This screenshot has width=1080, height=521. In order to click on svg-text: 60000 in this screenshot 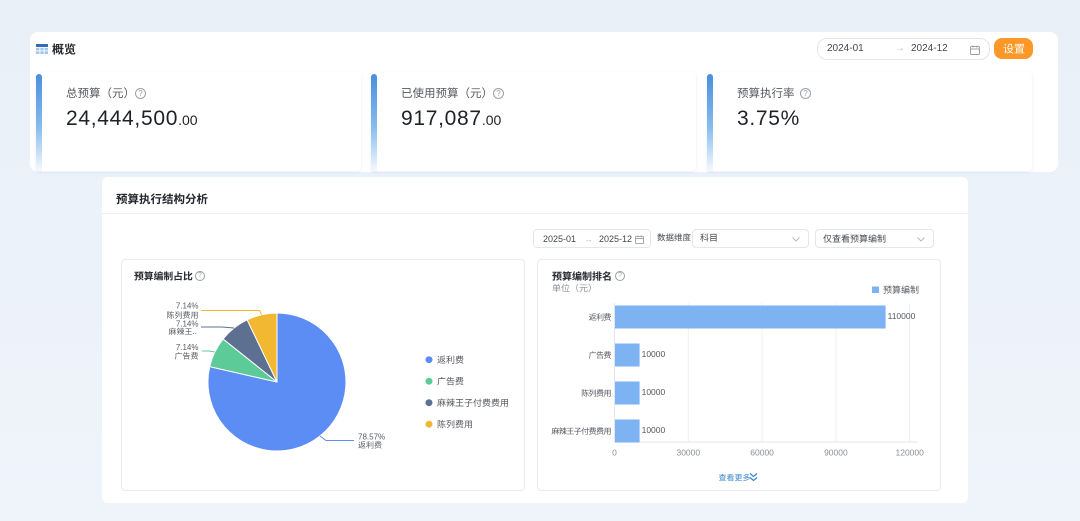, I will do `click(762, 453)`.